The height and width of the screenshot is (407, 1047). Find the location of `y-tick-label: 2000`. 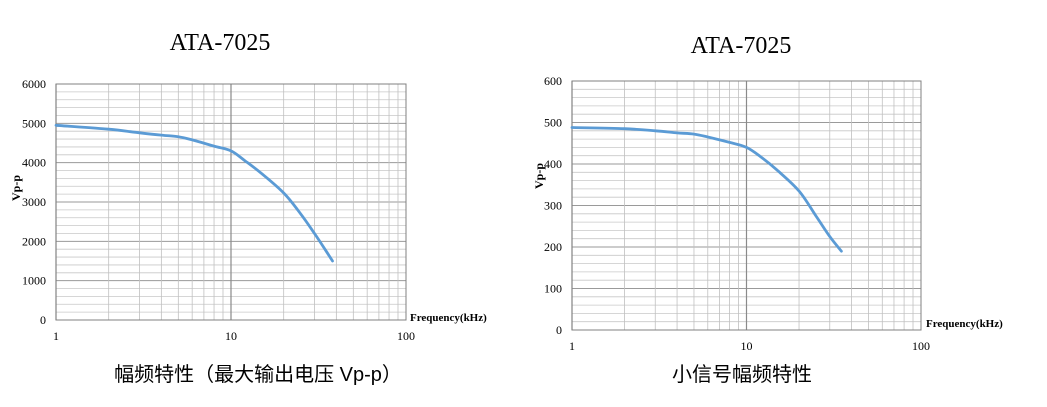

y-tick-label: 2000 is located at coordinates (34, 241).